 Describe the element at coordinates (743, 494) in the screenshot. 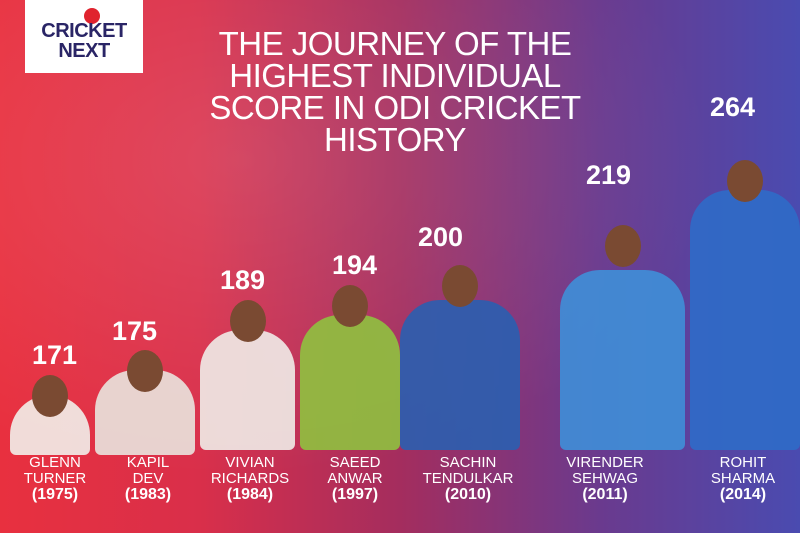

I see `player-year: (2014)` at that location.